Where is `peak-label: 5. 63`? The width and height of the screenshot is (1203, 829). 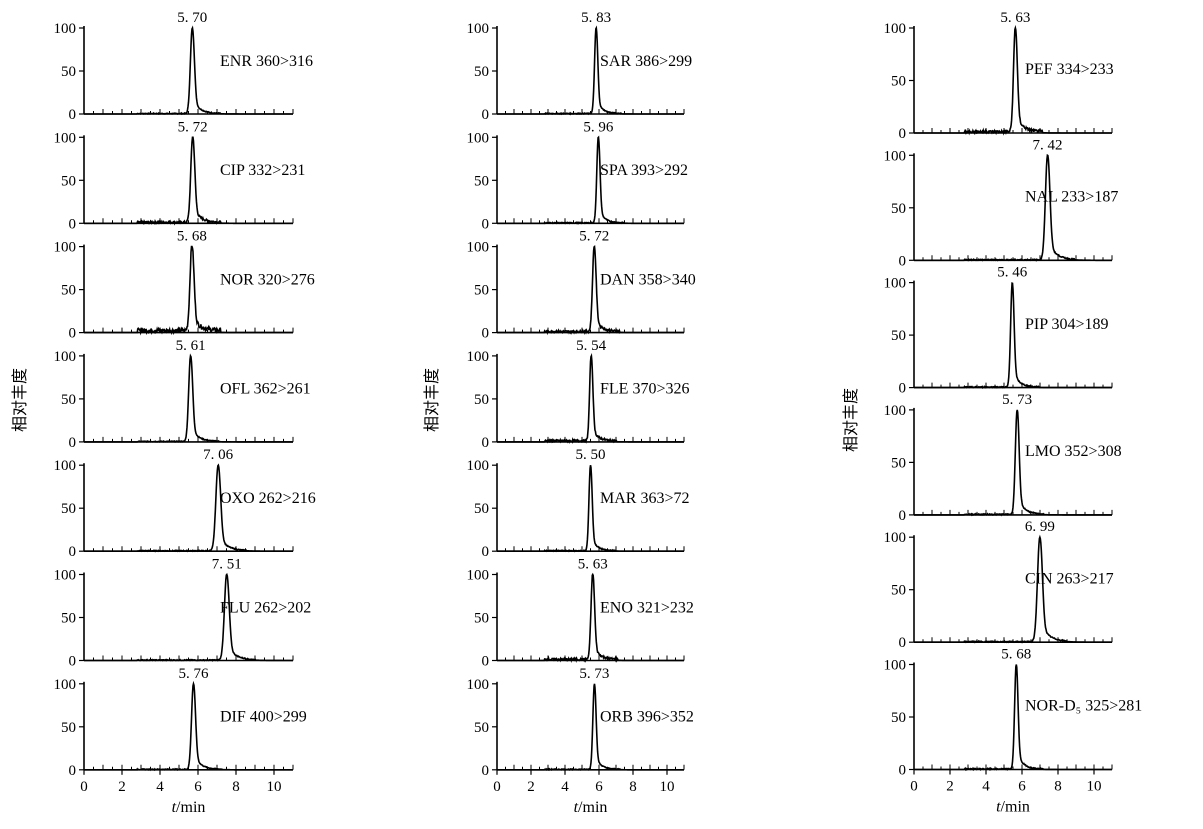
peak-label: 5. 63 is located at coordinates (1015, 18).